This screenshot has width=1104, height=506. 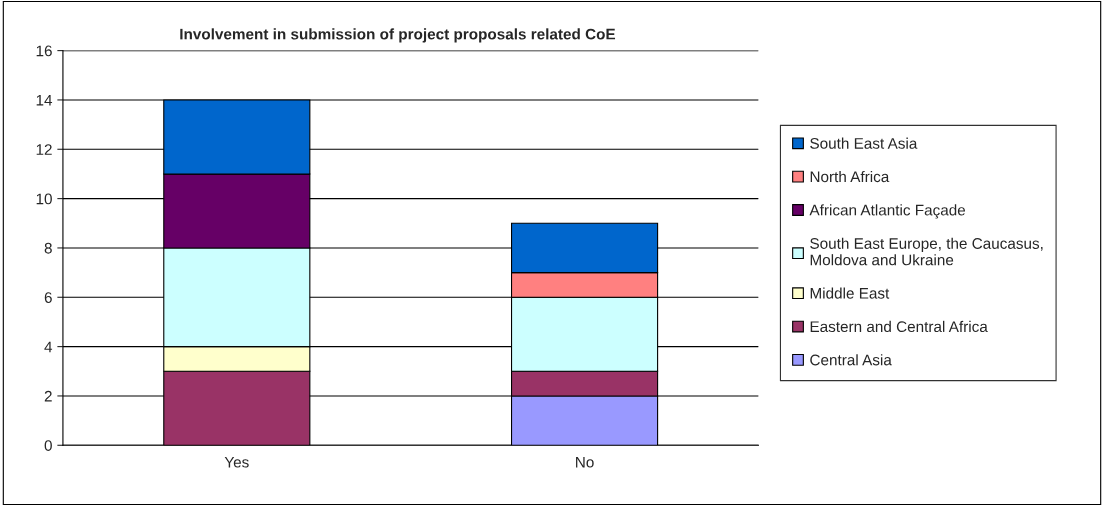 What do you see at coordinates (887, 211) in the screenshot?
I see `legend-label: African Atlantic Façade` at bounding box center [887, 211].